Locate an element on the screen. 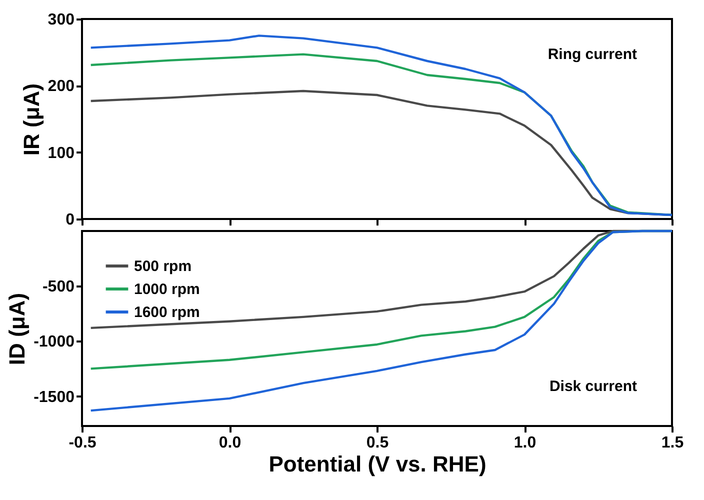 Image resolution: width=704 pixels, height=500 pixels. y-tick-label: -1000 is located at coordinates (54, 342).